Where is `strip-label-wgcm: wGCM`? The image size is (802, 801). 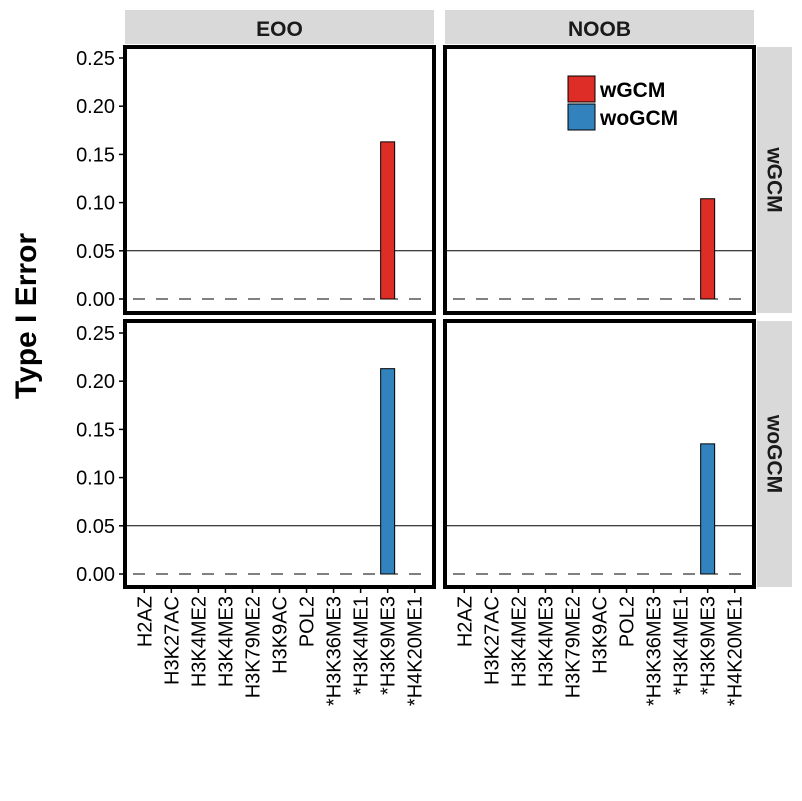 strip-label-wgcm: wGCM is located at coordinates (774, 179).